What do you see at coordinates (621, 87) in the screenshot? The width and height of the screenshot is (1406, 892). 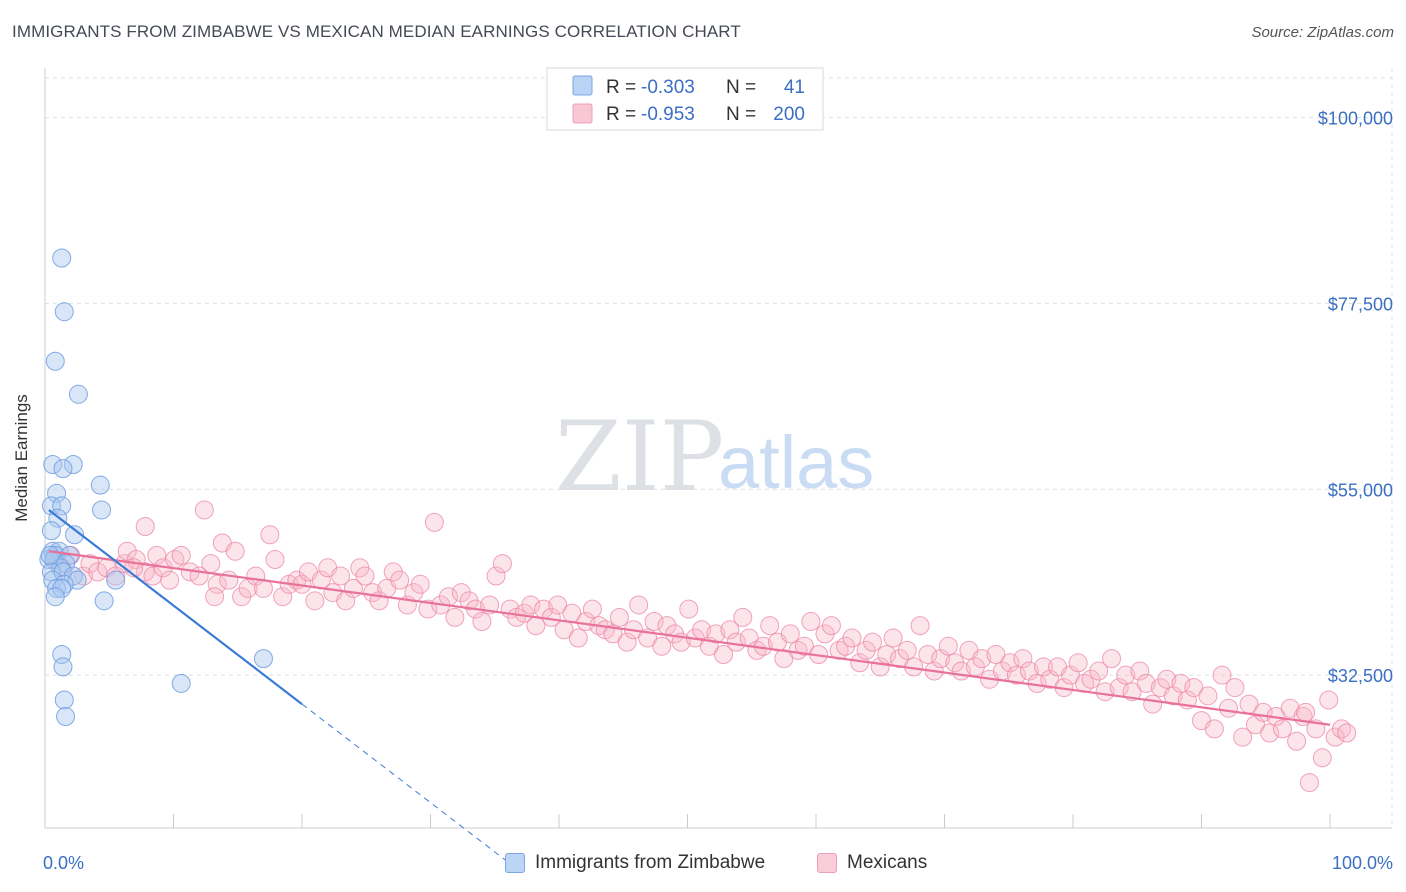 I see `legend-zimbabwe-r-label: R =` at bounding box center [621, 87].